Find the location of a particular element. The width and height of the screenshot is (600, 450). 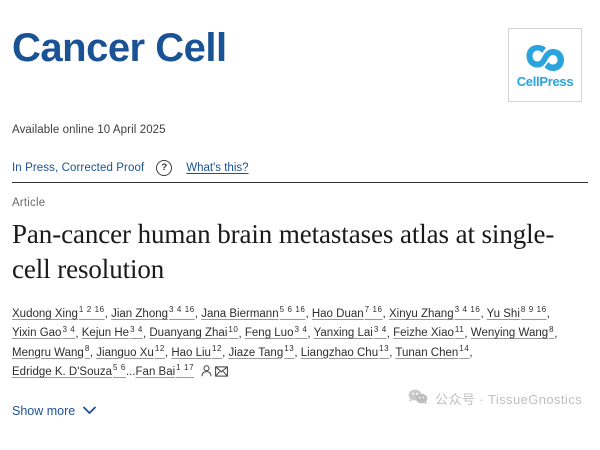

author-name: Feizhe Xiao is located at coordinates (423, 333).